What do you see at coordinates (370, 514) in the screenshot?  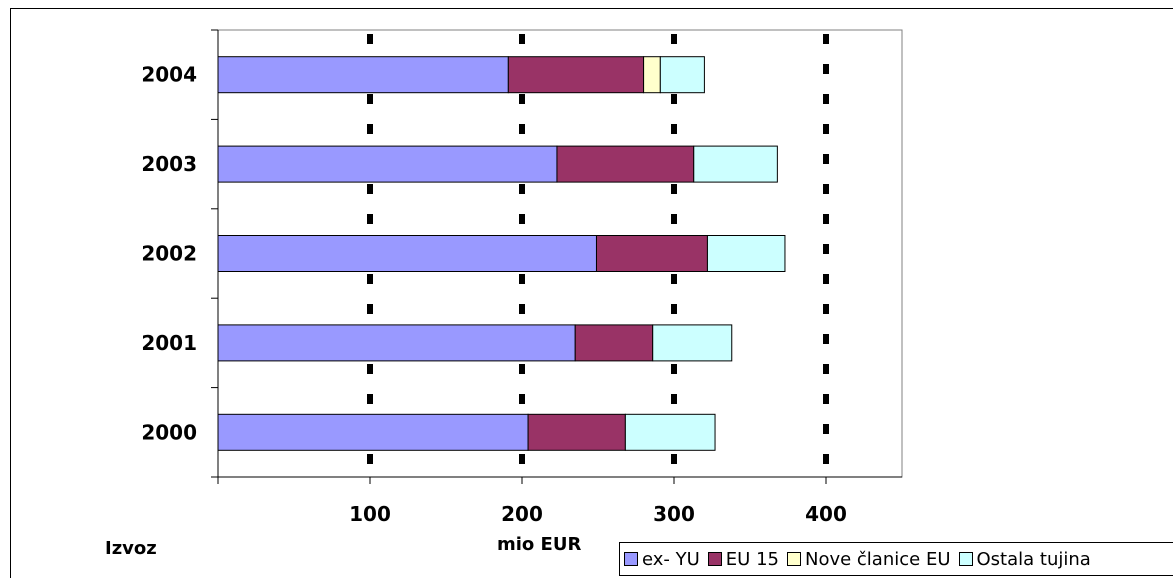 I see `x-tick-label-100: 100` at bounding box center [370, 514].